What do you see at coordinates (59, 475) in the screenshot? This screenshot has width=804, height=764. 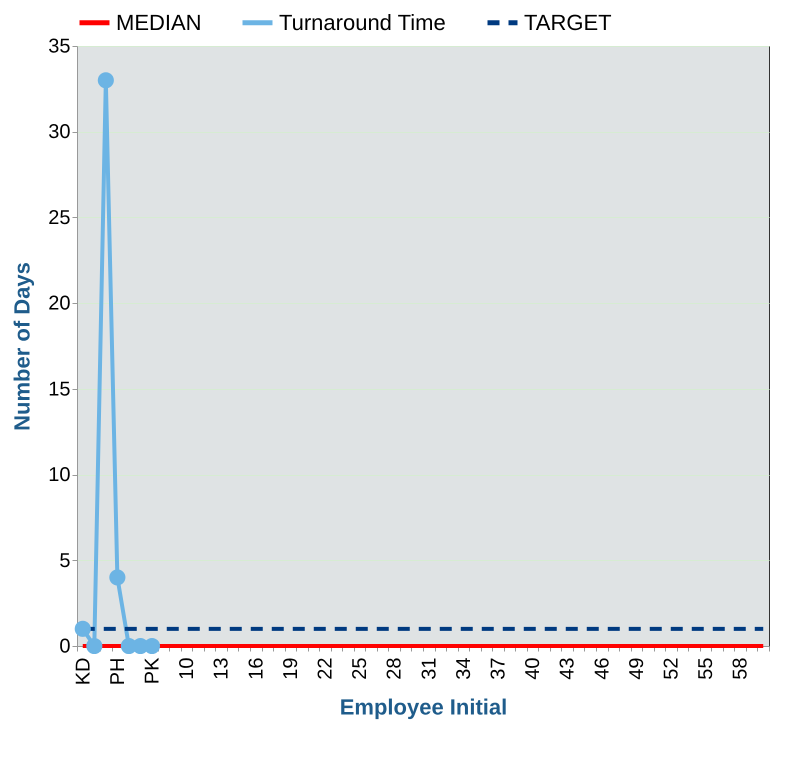 I see `y-tick-label: 10` at bounding box center [59, 475].